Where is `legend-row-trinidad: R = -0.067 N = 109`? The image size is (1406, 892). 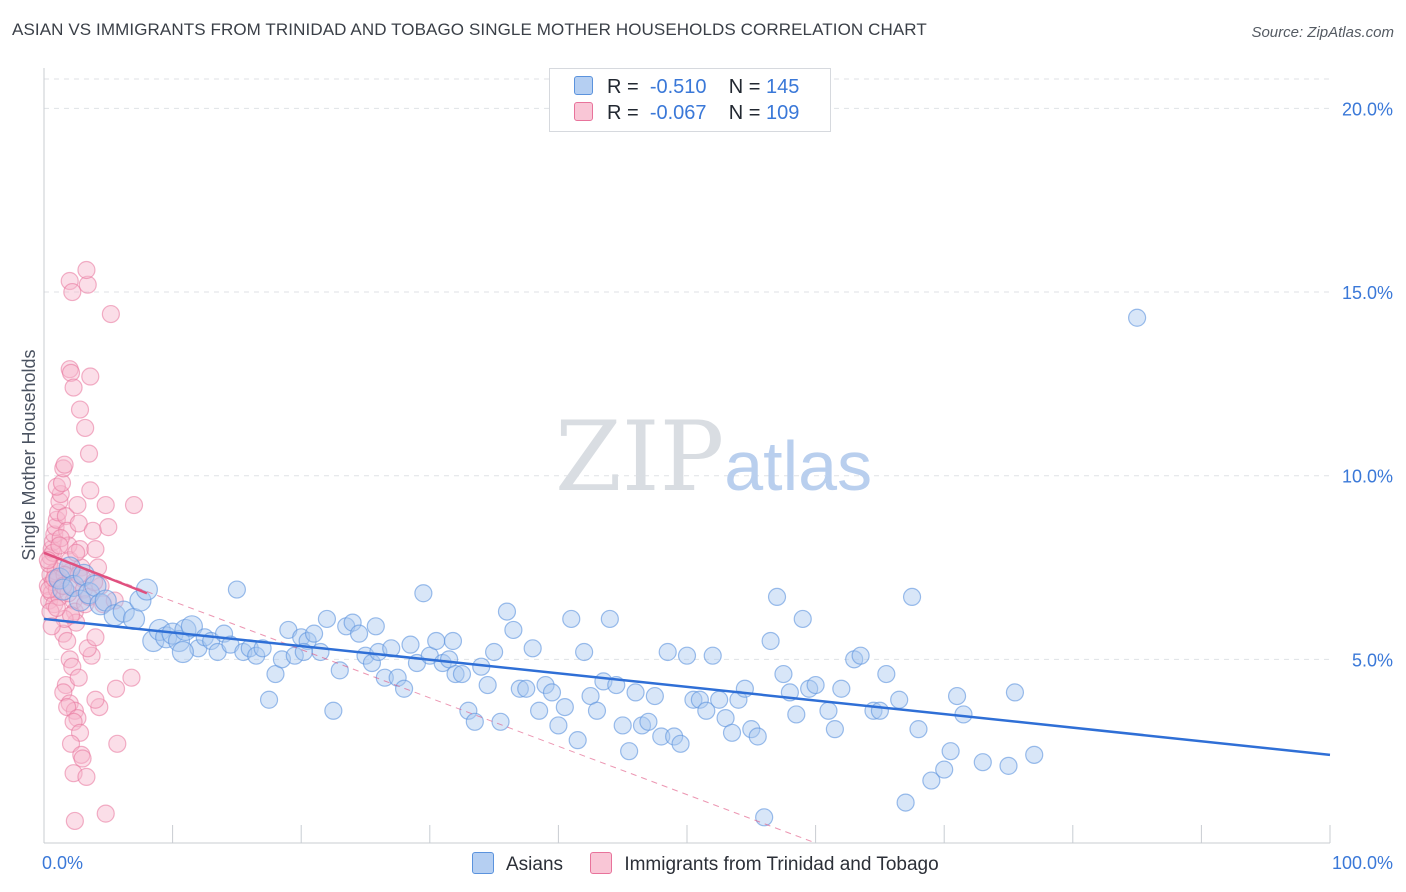
legend-row-trinidad: R = -0.067 N = 109 is located at coordinates (686, 114).